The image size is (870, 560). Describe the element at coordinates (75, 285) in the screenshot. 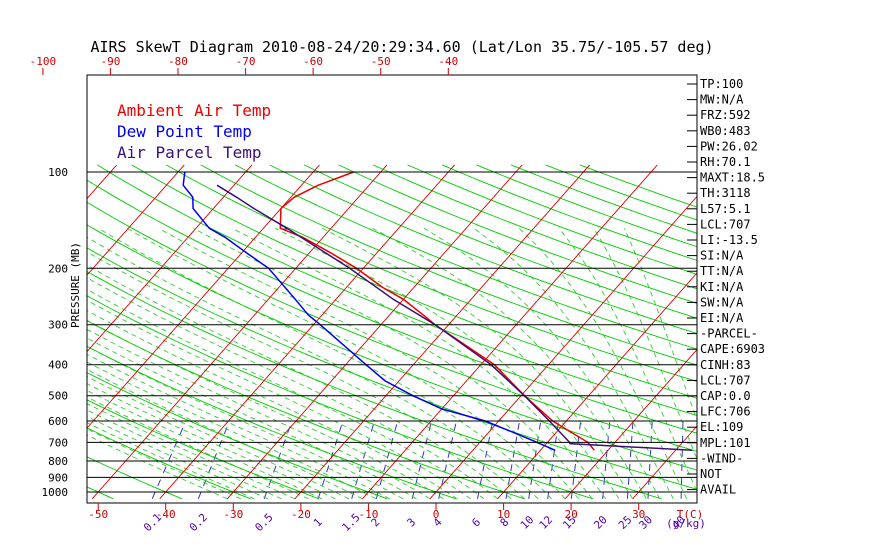

I see `y-axis-label: PRESSURE (MB)` at that location.